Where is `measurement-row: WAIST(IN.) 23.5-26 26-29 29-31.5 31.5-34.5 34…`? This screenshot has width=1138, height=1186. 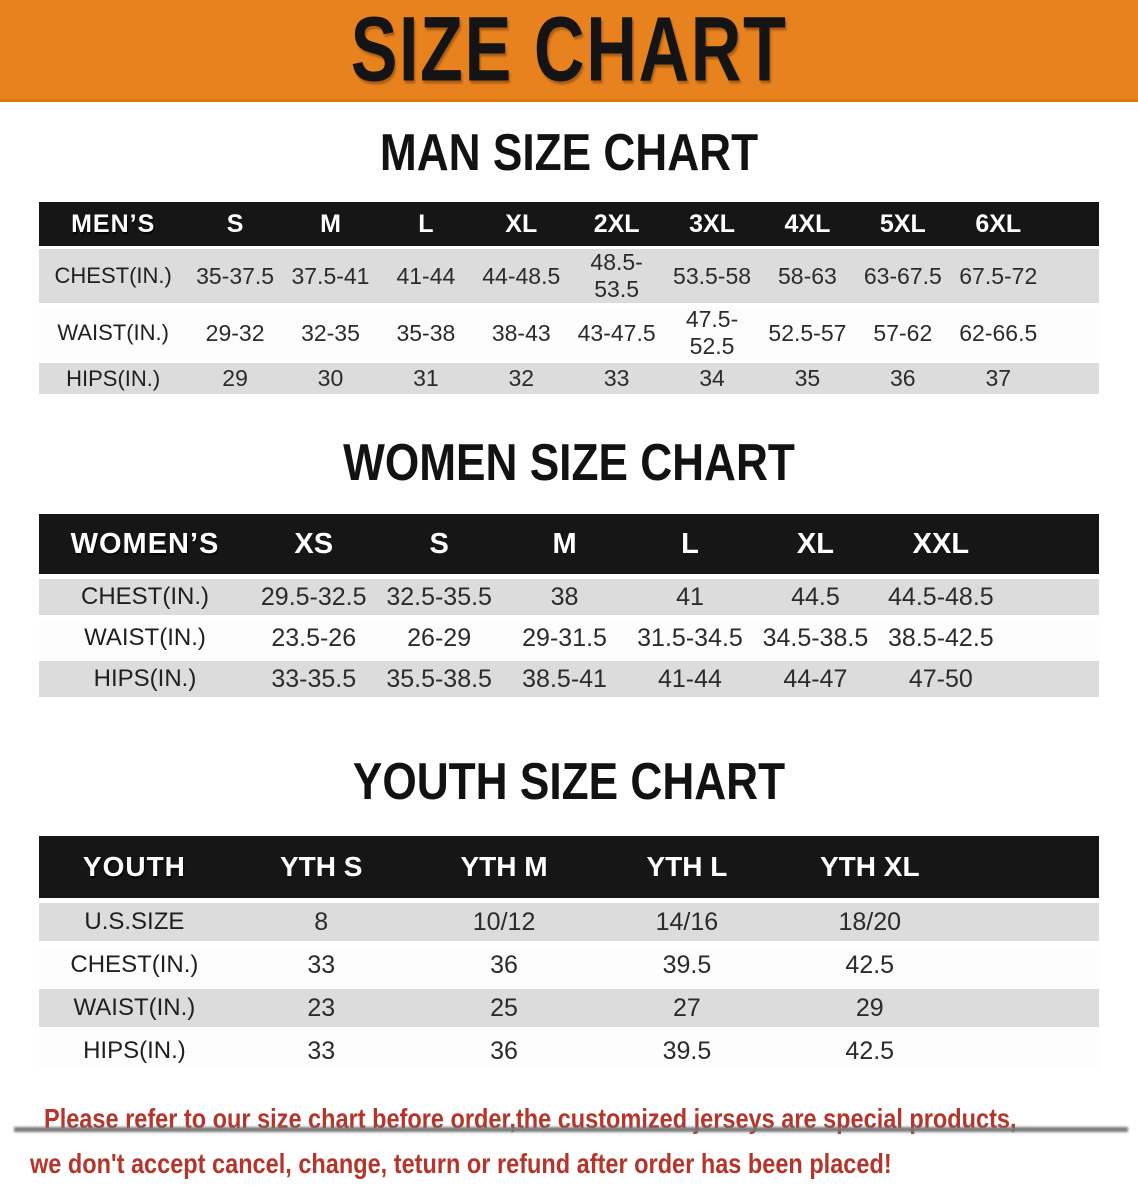 measurement-row: WAIST(IN.) 23.5-26 26-29 29-31.5 31.5-34.5 34… is located at coordinates (569, 638).